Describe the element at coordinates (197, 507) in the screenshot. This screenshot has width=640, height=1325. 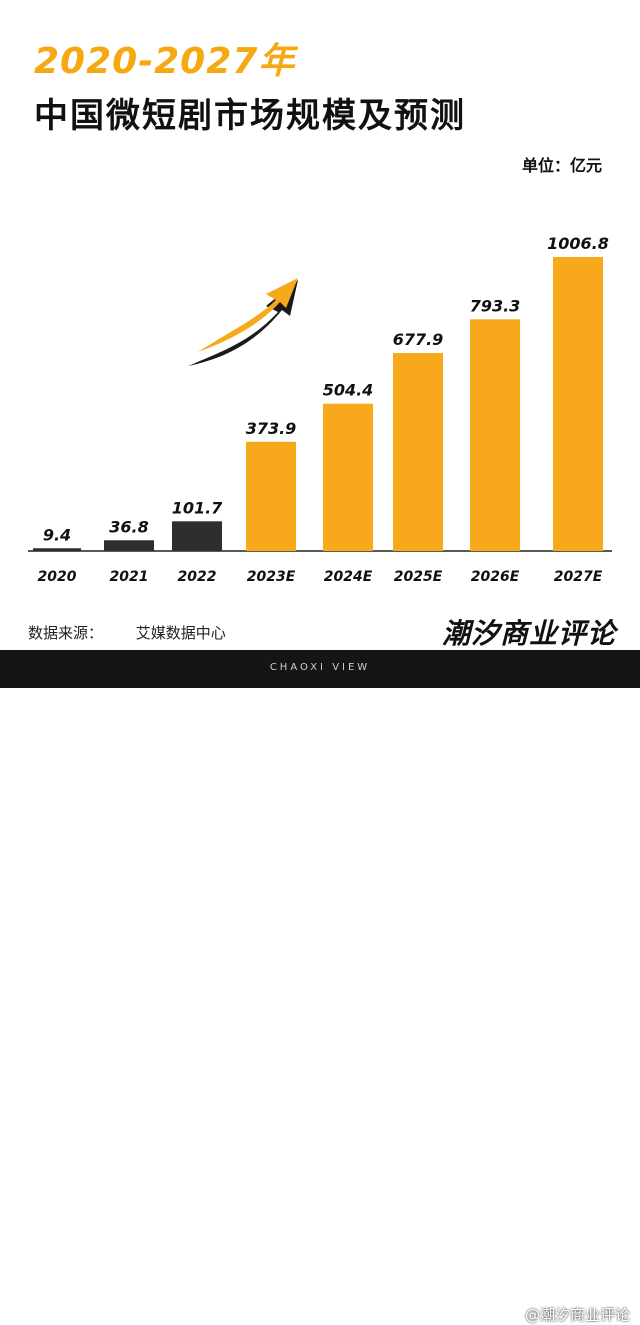
I see `bar-value-label: 101.7` at that location.